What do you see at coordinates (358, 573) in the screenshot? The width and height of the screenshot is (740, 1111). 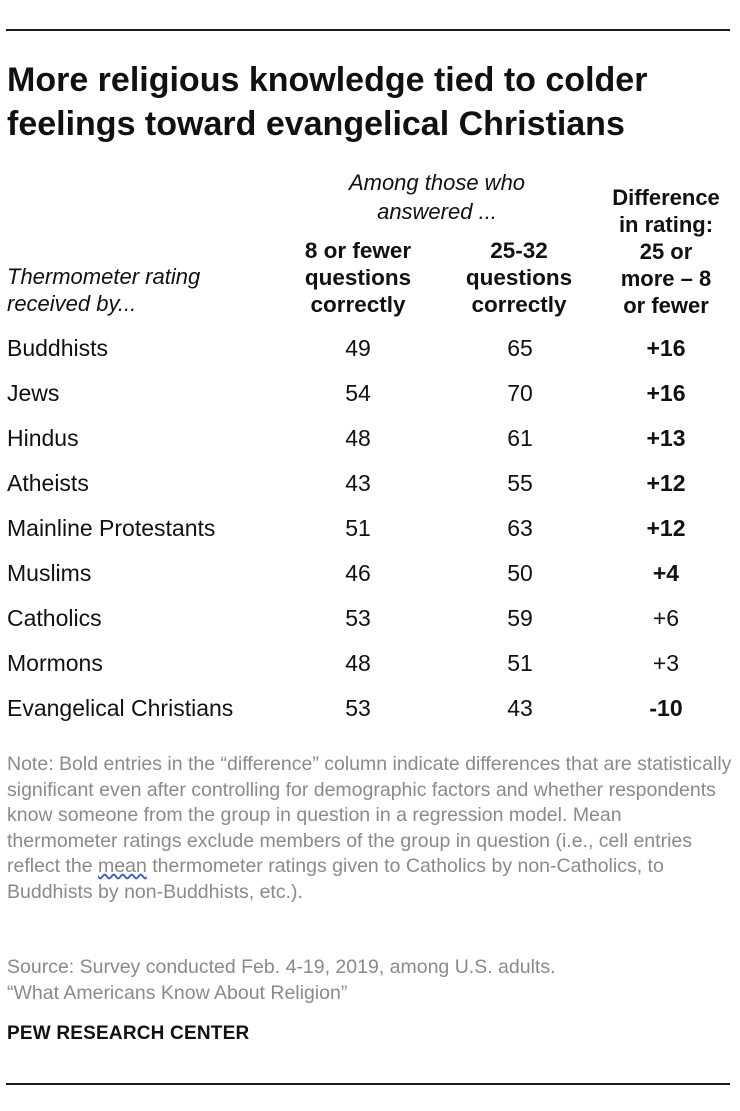 I see `value-low: 46` at bounding box center [358, 573].